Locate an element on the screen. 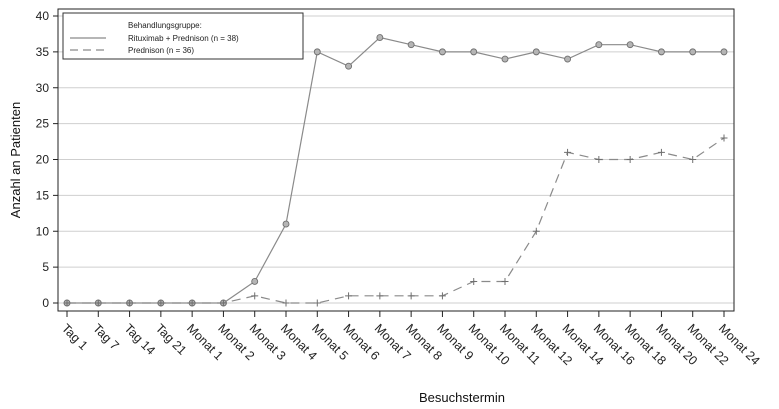 The image size is (779, 409). y-tick-label: 15 is located at coordinates (43, 195).